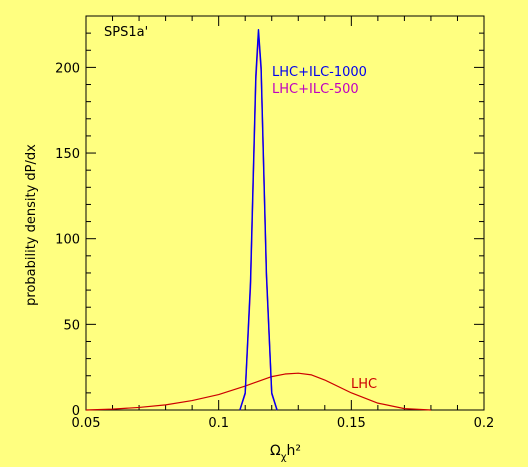  I want to click on x-axis-label: Ωχh², so click(285, 453).